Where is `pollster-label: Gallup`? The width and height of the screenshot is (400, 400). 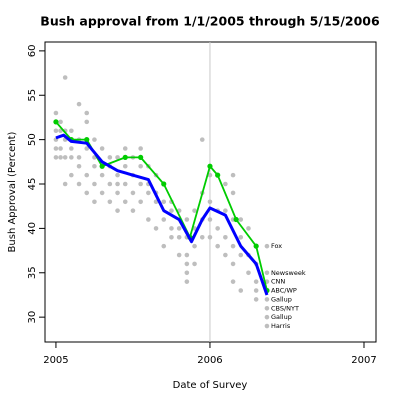 pollster-label: Gallup is located at coordinates (281, 299).